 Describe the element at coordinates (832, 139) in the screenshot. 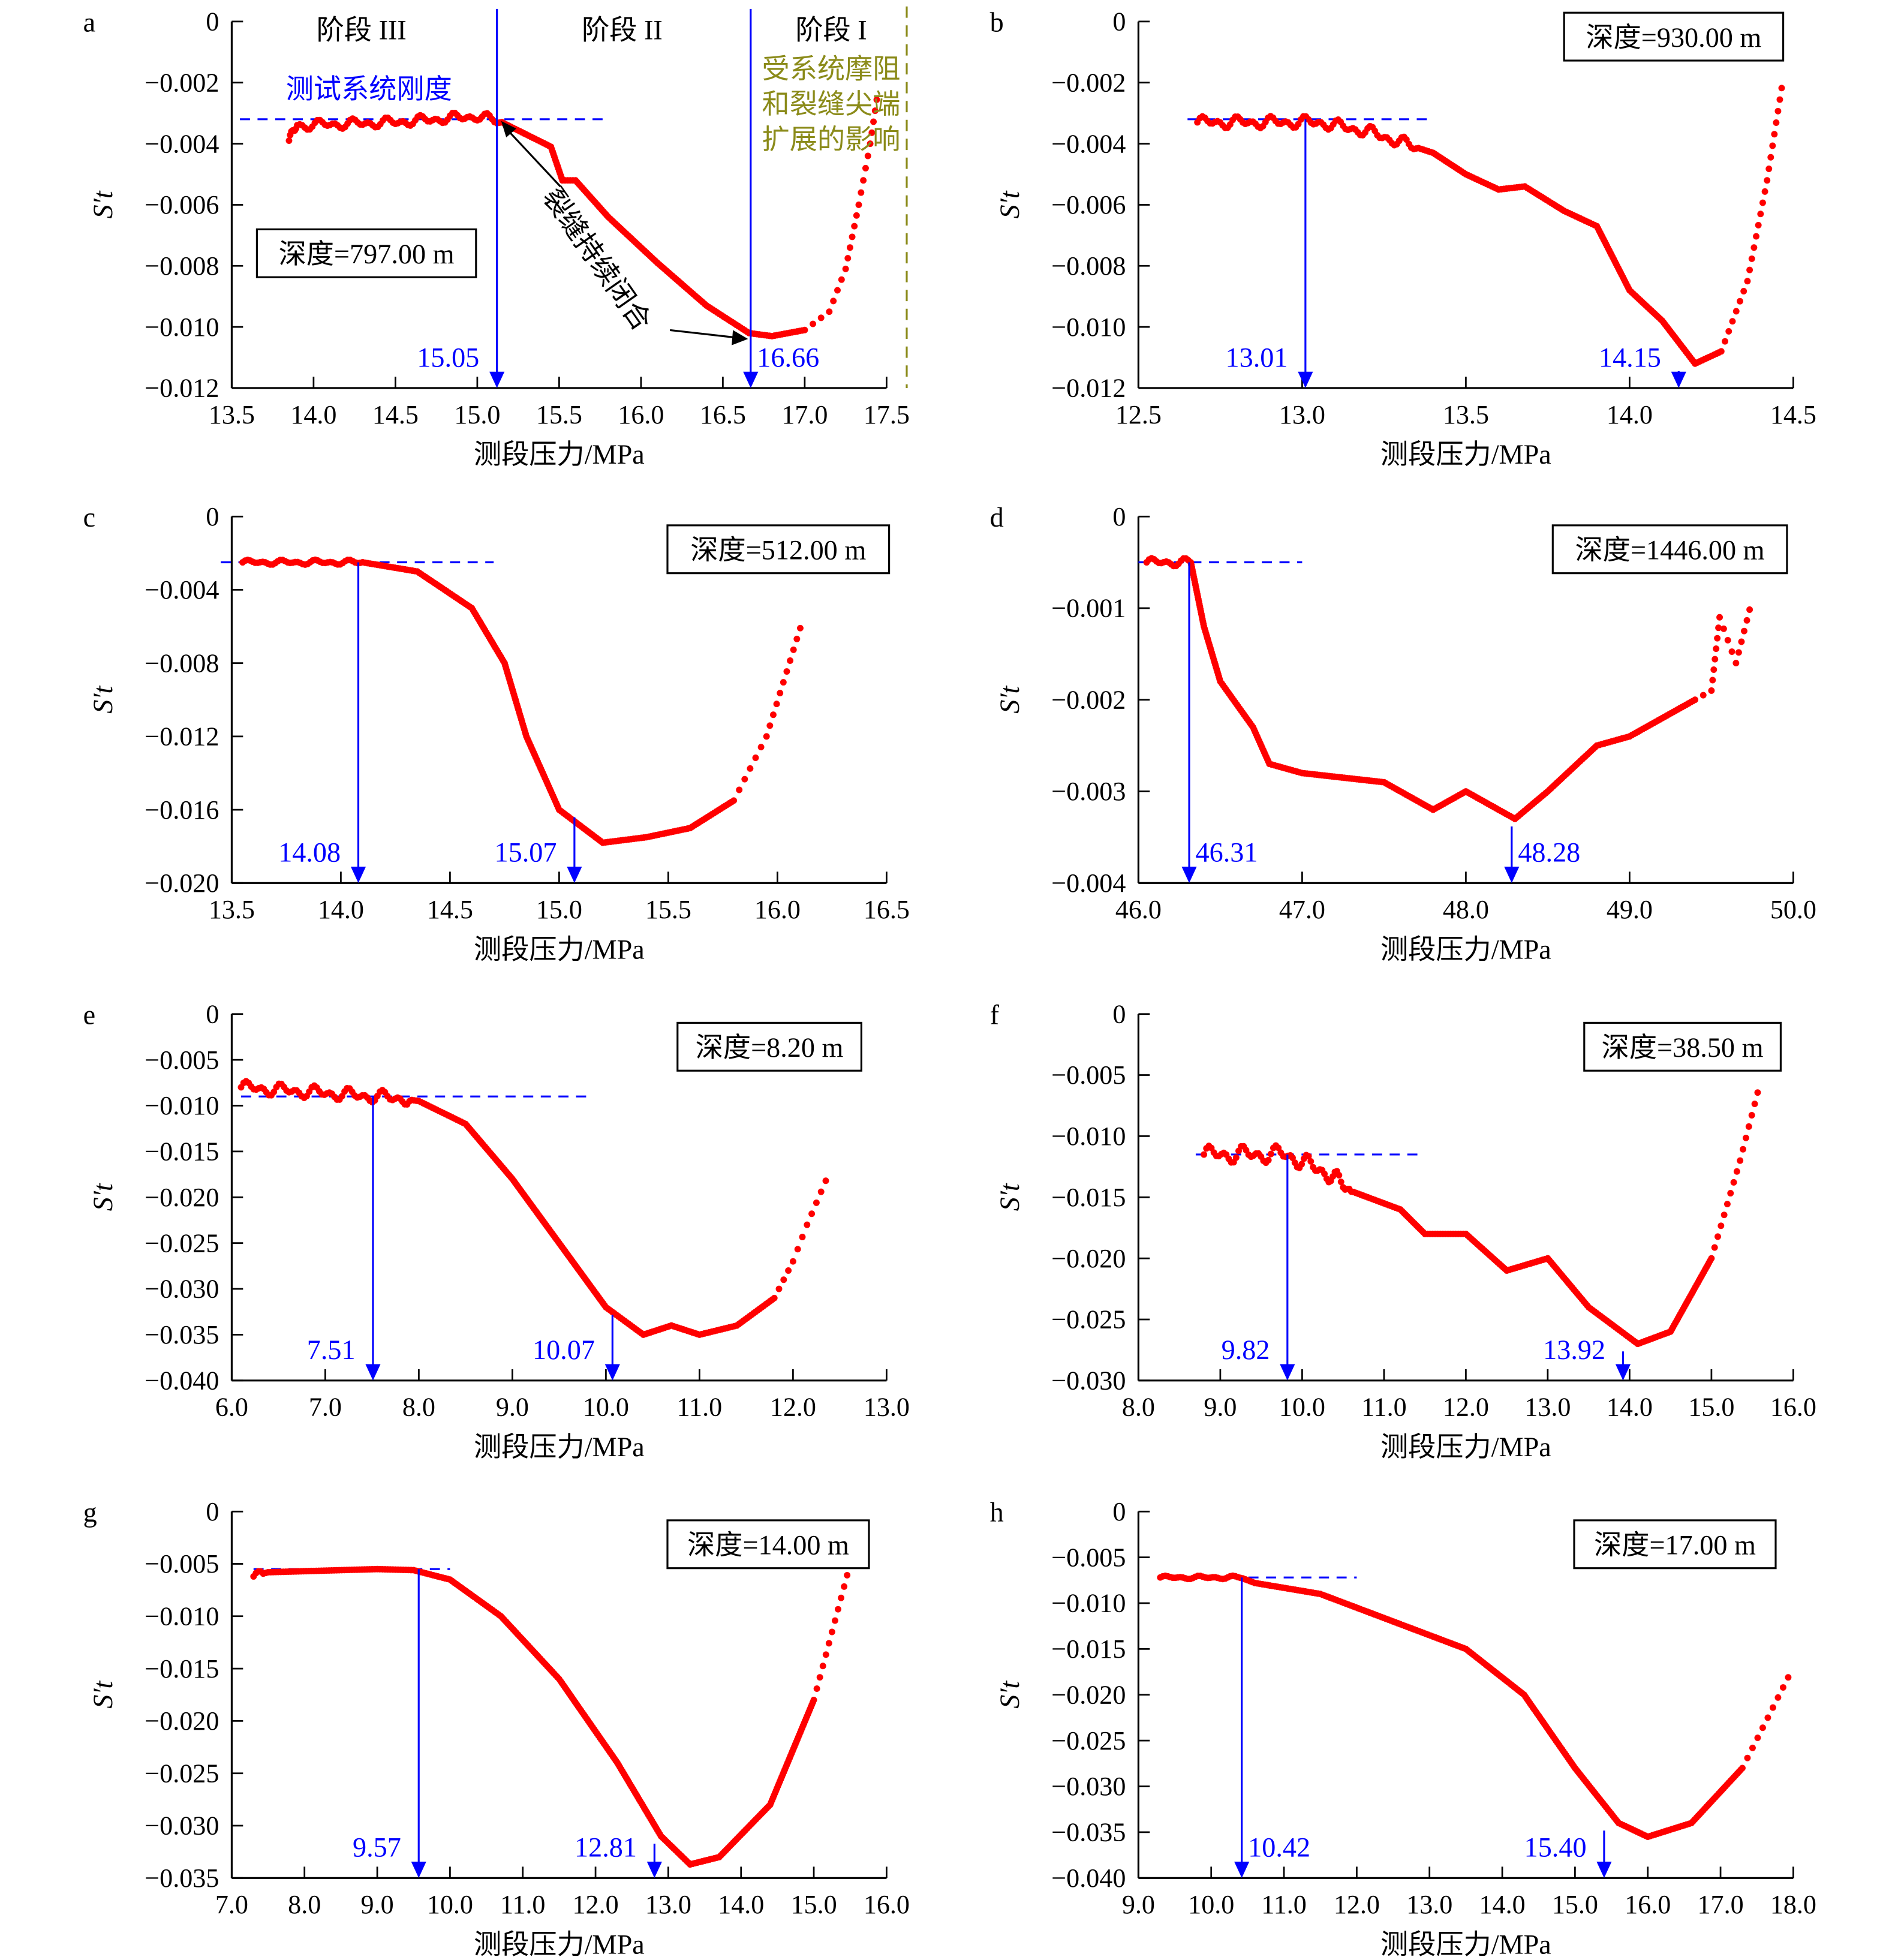

I see `friction-annotation: 扩展的影响` at that location.